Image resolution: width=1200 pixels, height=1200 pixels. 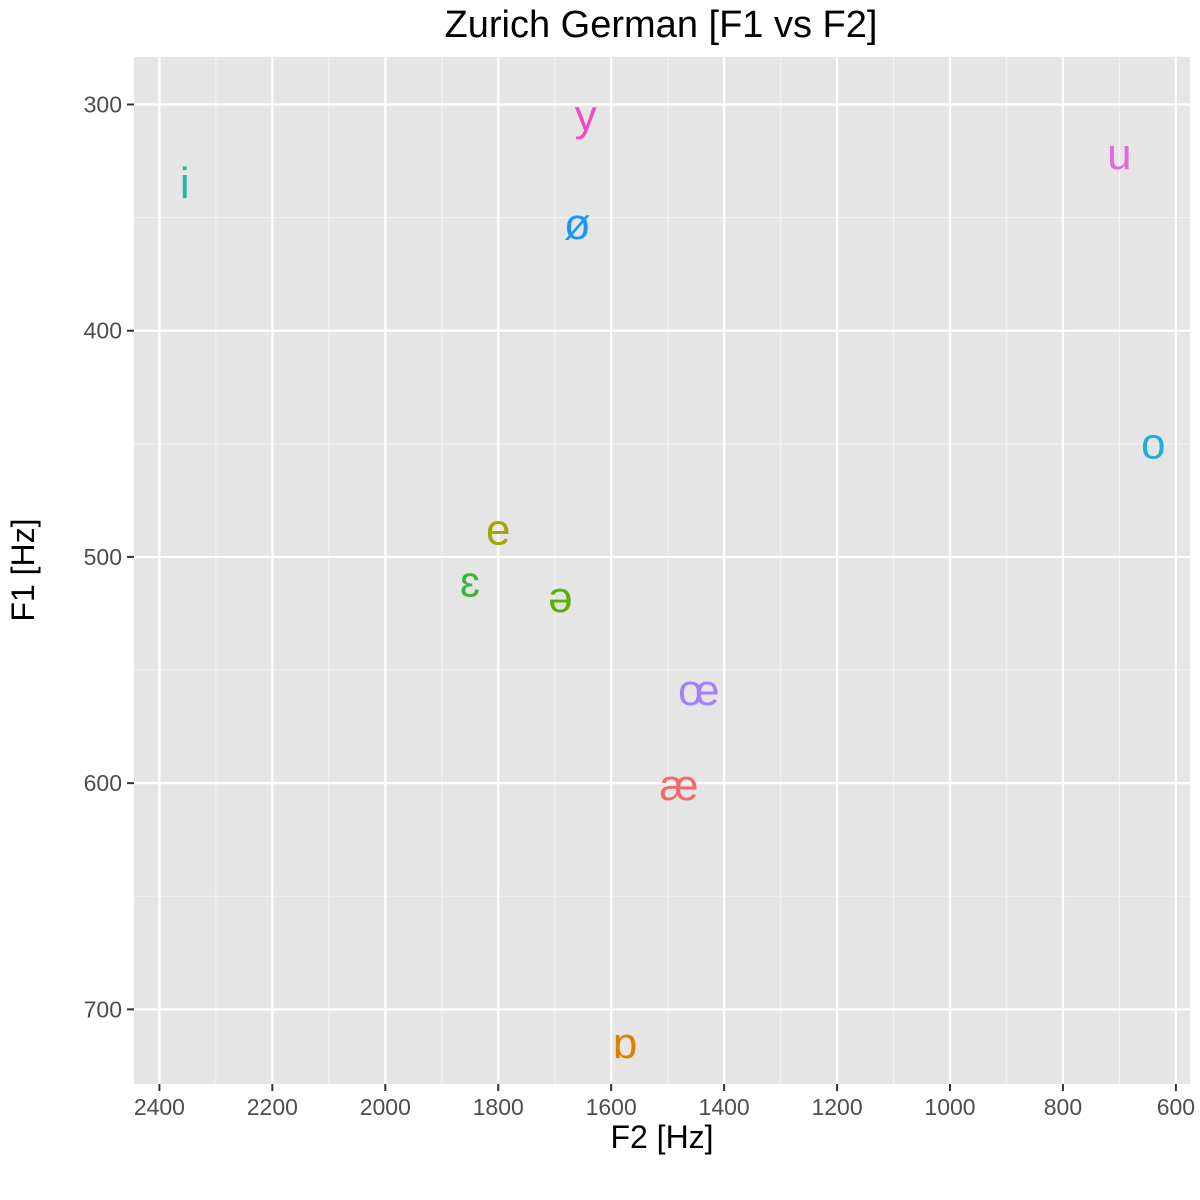 I want to click on vowel-point: u, so click(x=1119, y=154).